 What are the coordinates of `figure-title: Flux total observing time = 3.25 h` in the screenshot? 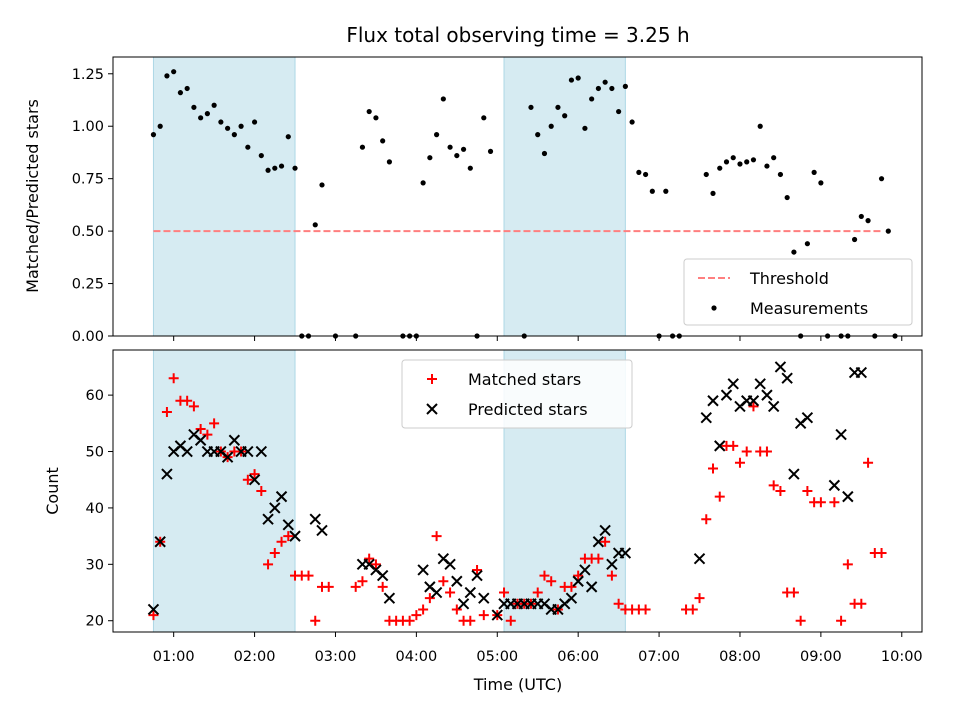 It's located at (517, 35).